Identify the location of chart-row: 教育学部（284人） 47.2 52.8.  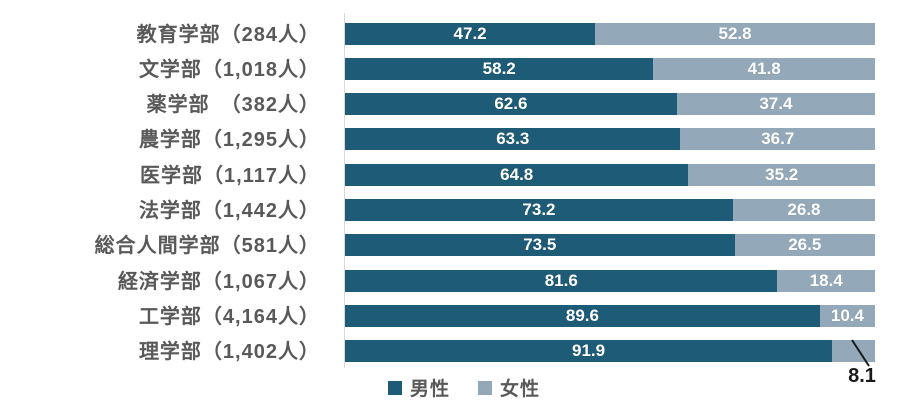
(450, 34).